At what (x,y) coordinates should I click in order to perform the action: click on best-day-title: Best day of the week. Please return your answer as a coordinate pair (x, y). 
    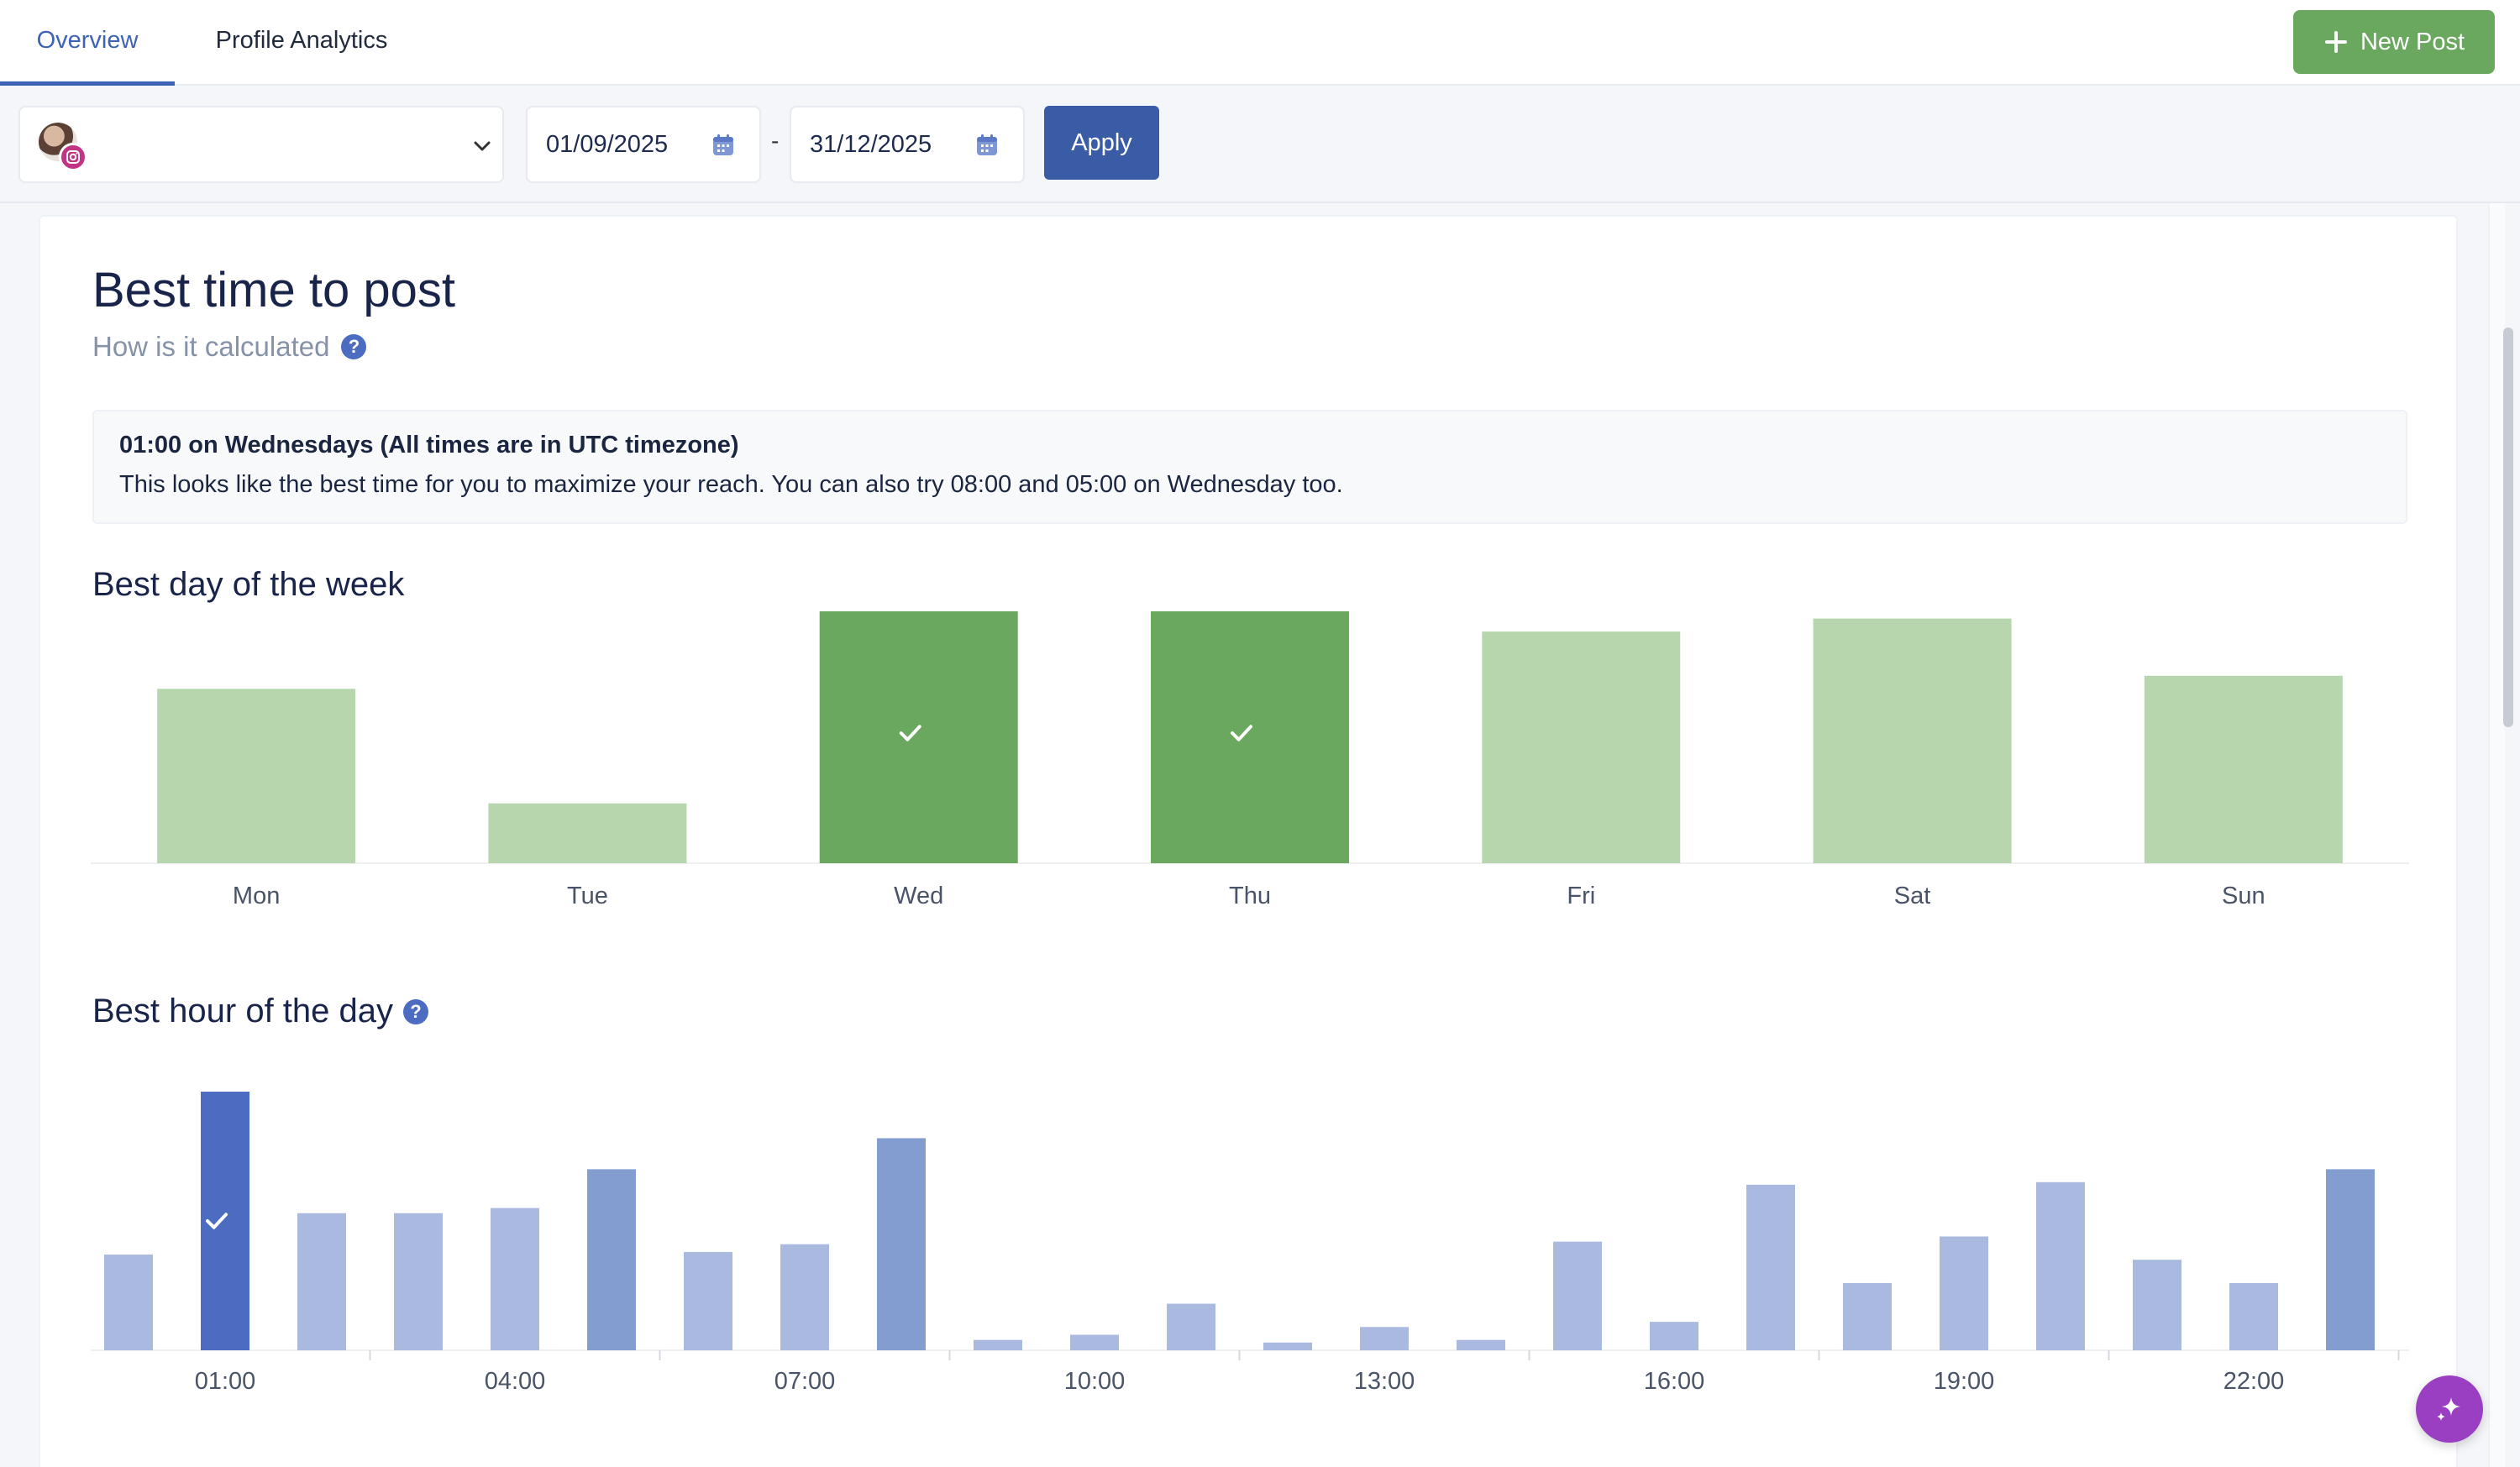
    Looking at the image, I should click on (248, 585).